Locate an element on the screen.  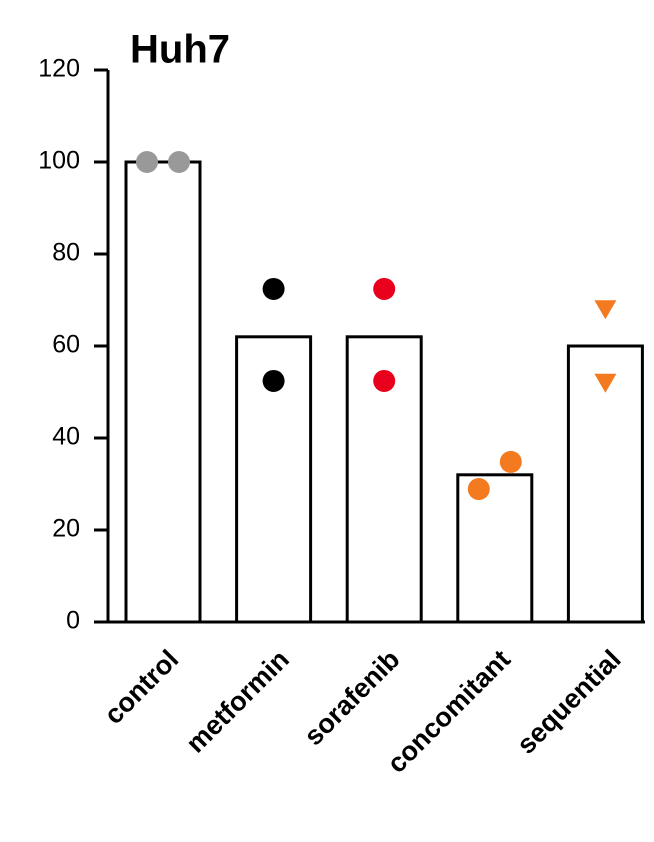
x-tick-label: control is located at coordinates (141, 687).